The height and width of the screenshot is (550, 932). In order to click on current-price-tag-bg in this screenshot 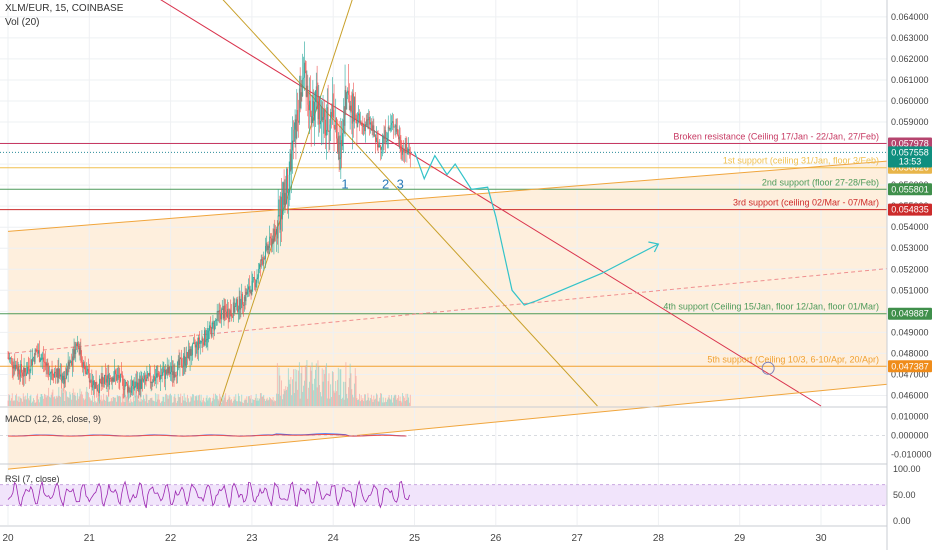, I will do `click(910, 152)`.